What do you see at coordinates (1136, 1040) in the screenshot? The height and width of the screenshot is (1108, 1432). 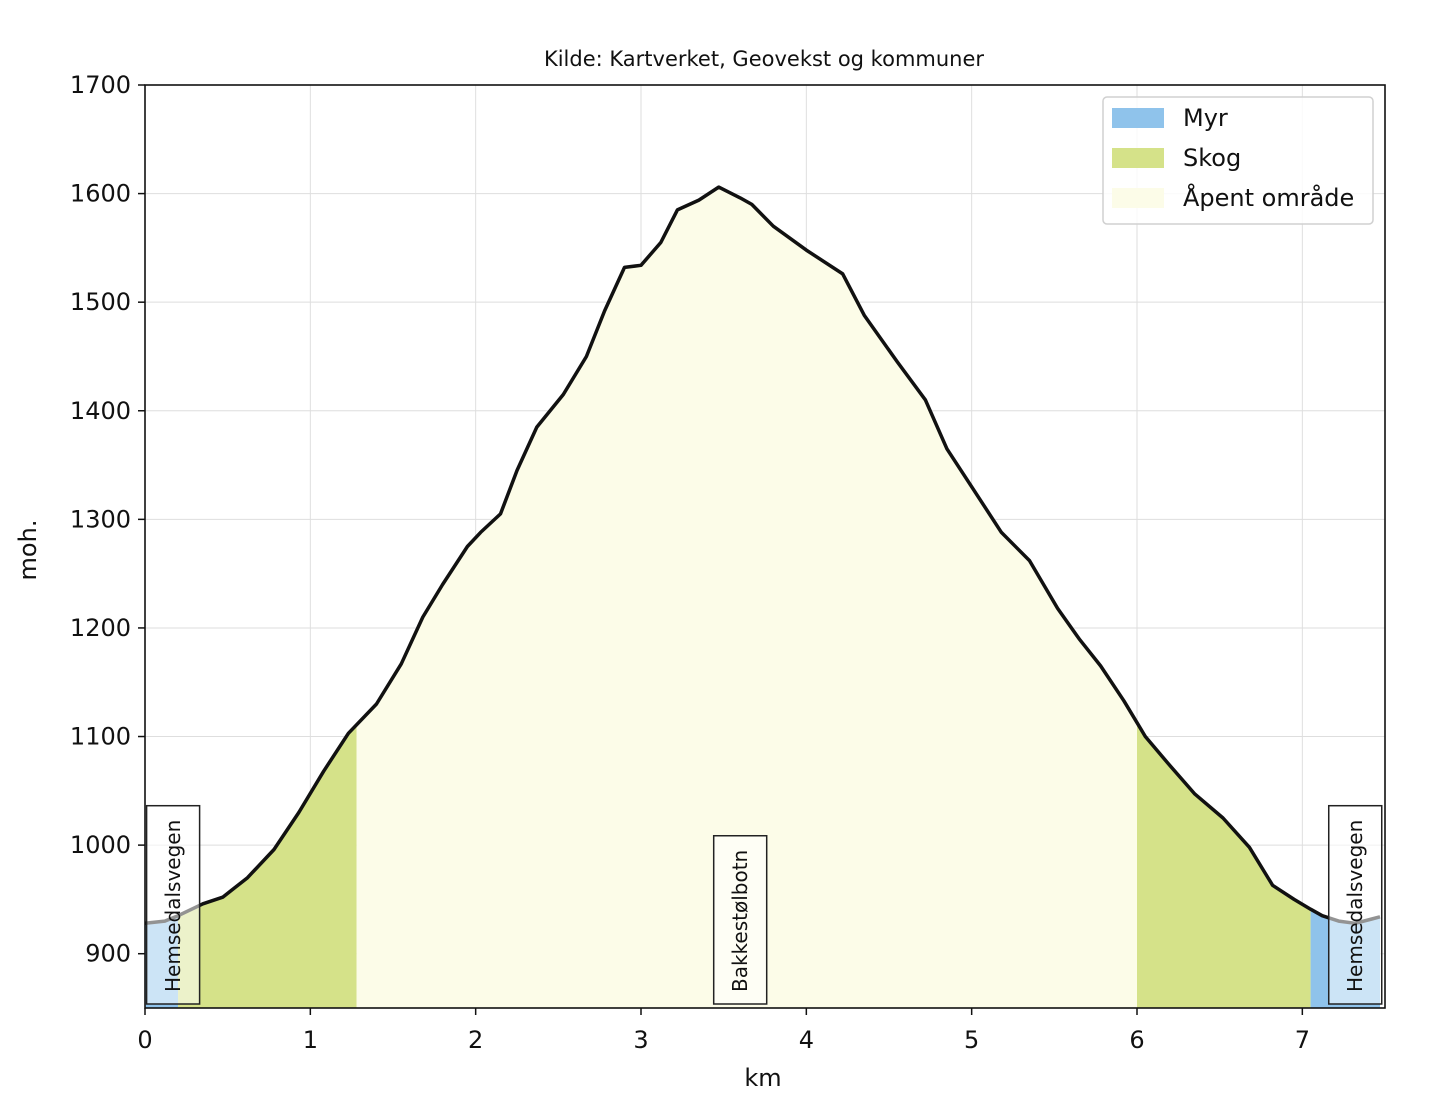 I see `x-tick-label: 6` at bounding box center [1136, 1040].